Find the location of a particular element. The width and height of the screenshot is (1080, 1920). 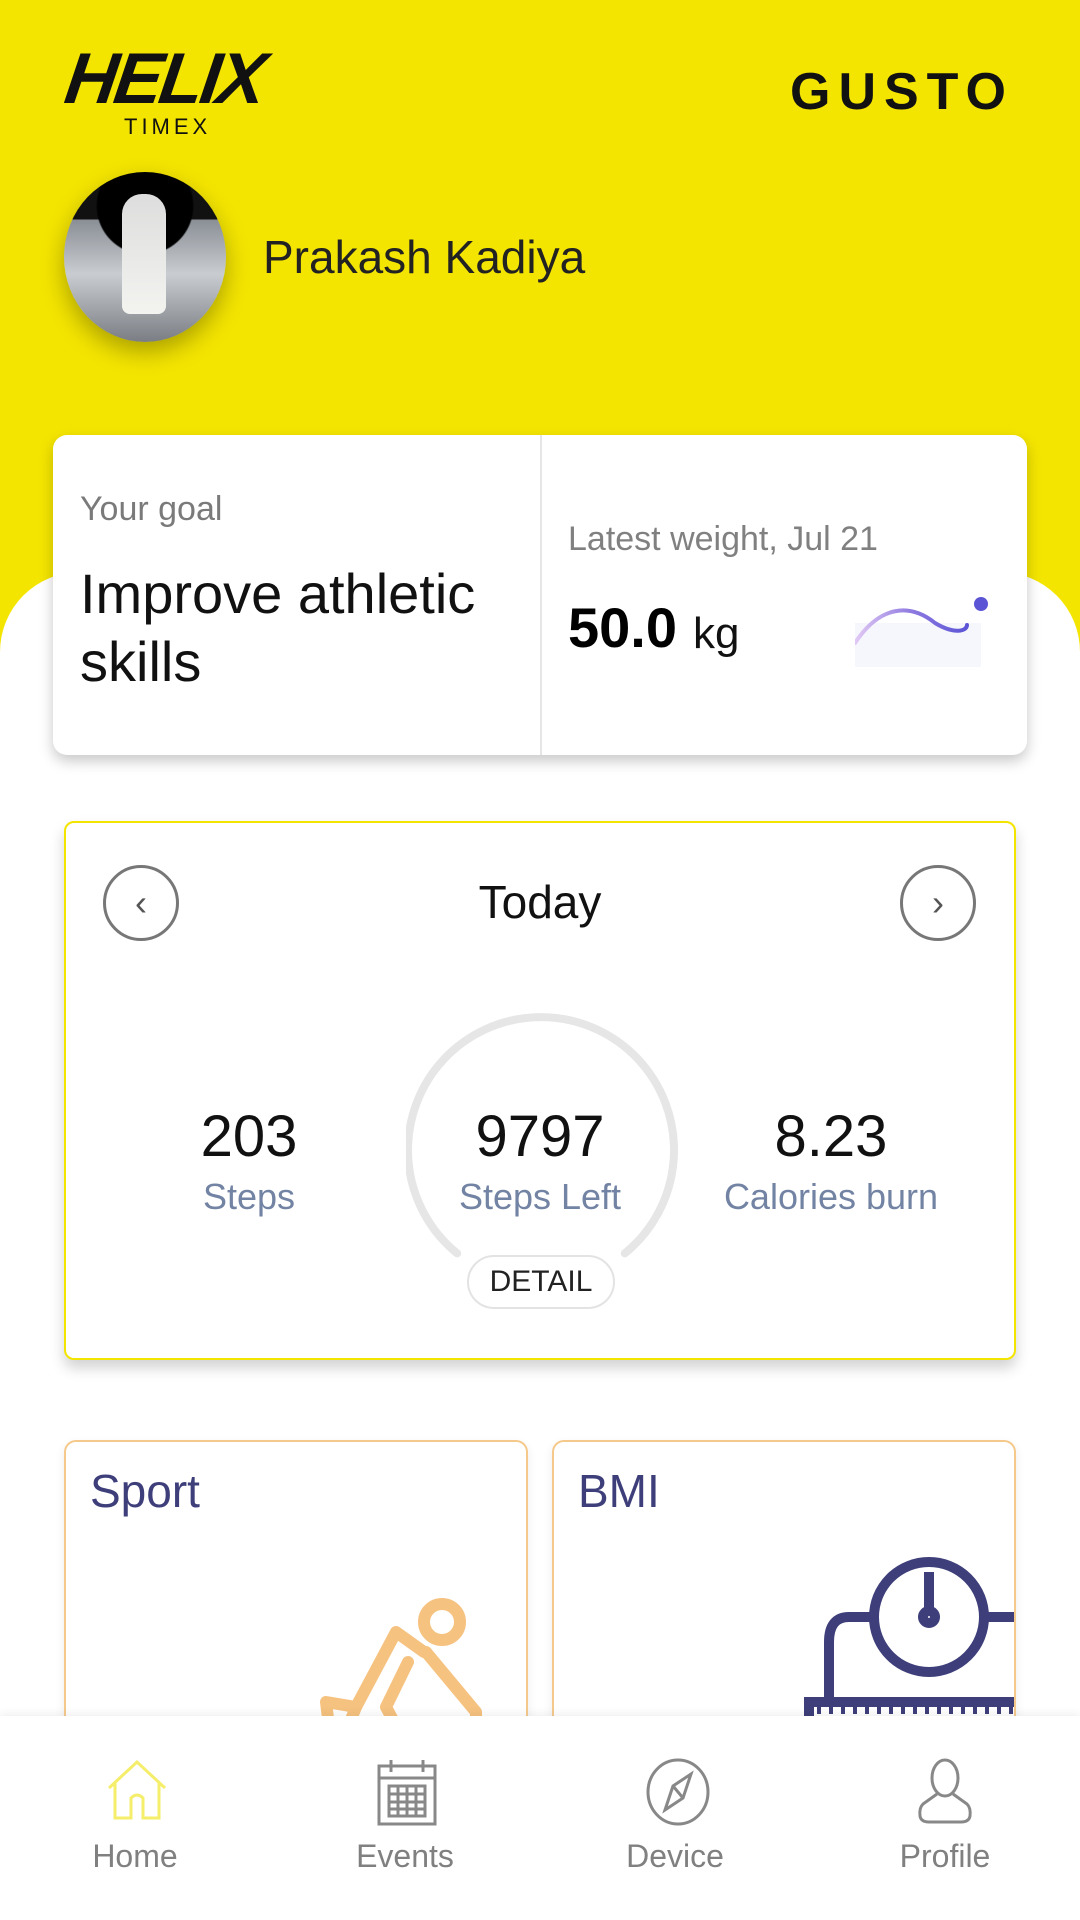

next-day-button: › is located at coordinates (938, 903).